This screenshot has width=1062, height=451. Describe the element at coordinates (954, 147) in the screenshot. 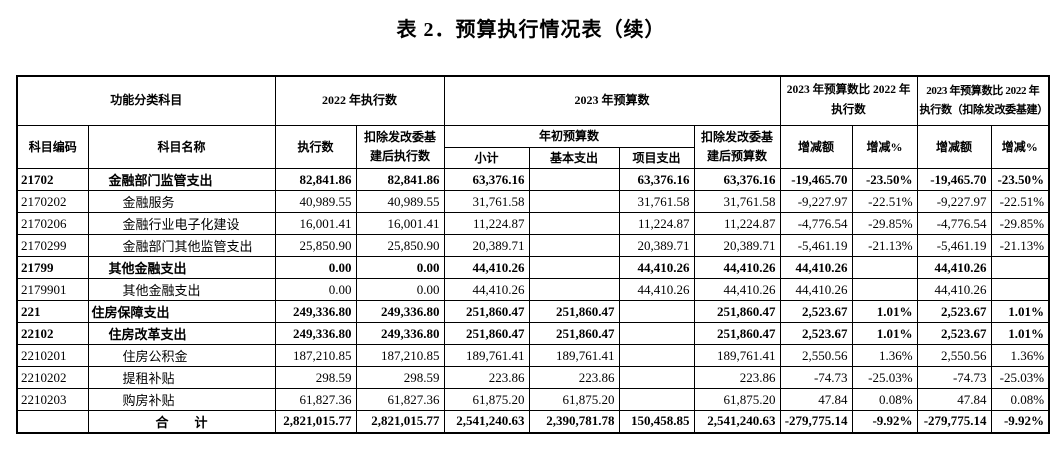

I see `header-change-amount-2: 增减额` at that location.